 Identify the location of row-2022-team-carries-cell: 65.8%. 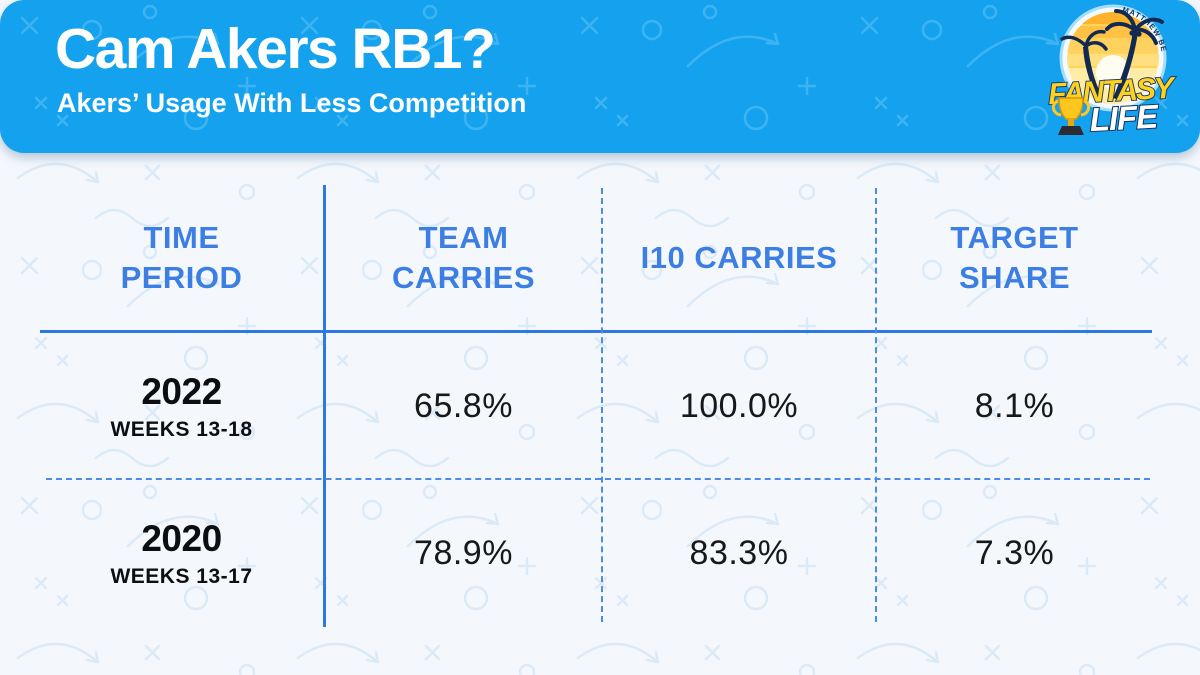
(463, 406).